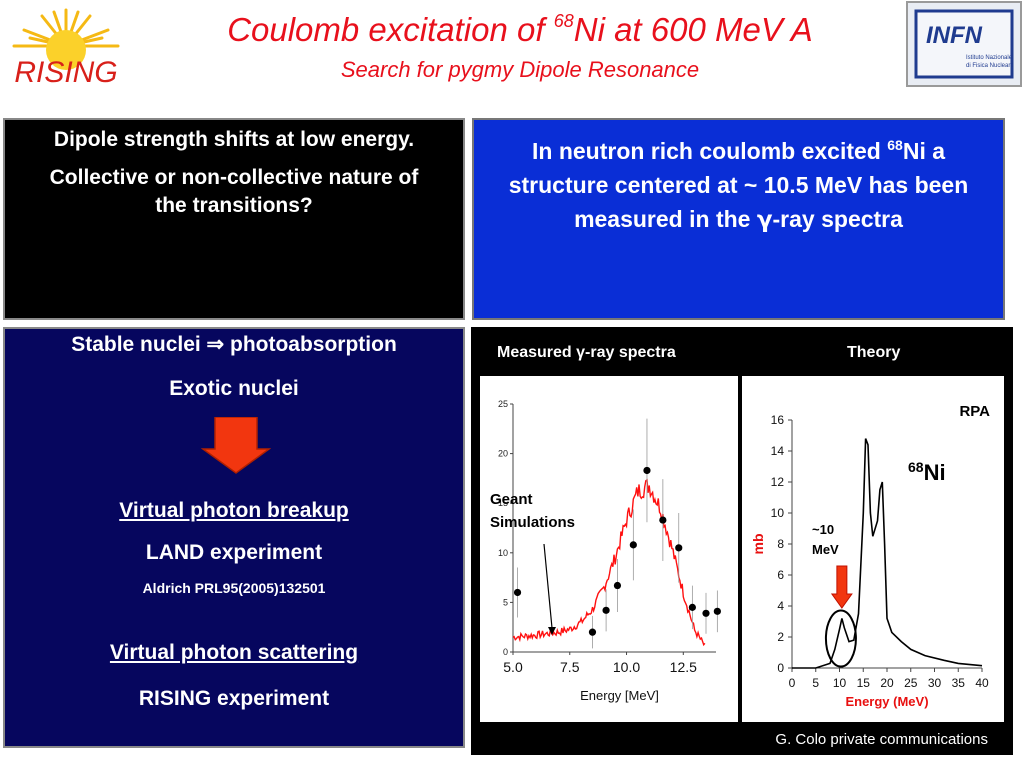 The width and height of the screenshot is (1024, 768). I want to click on mass-number: 68, so click(895, 145).